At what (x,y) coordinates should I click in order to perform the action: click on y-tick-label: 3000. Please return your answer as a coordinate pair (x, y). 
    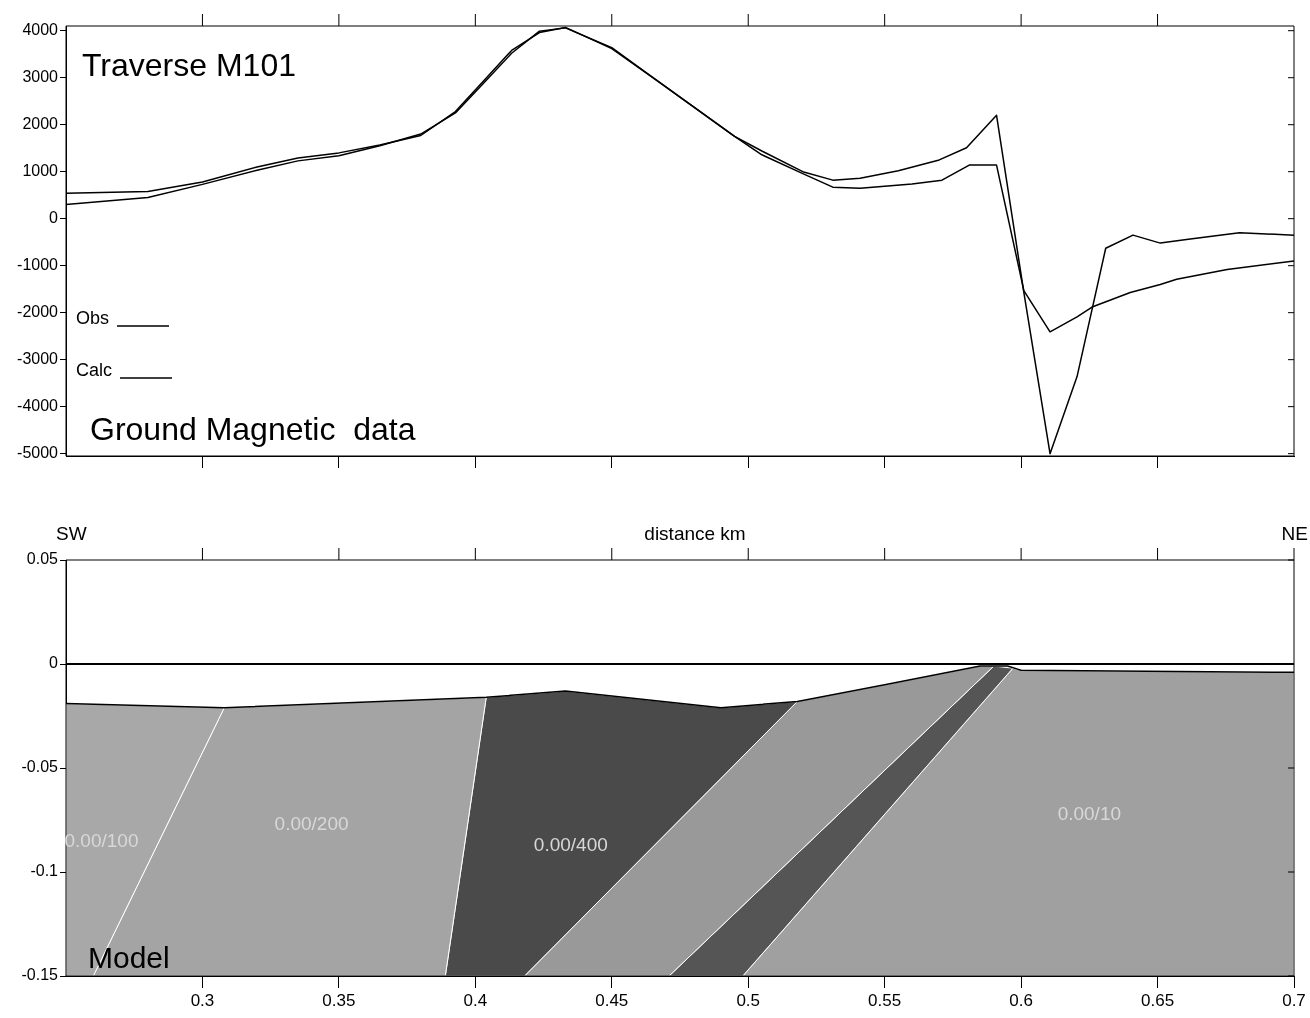
    Looking at the image, I should click on (40, 77).